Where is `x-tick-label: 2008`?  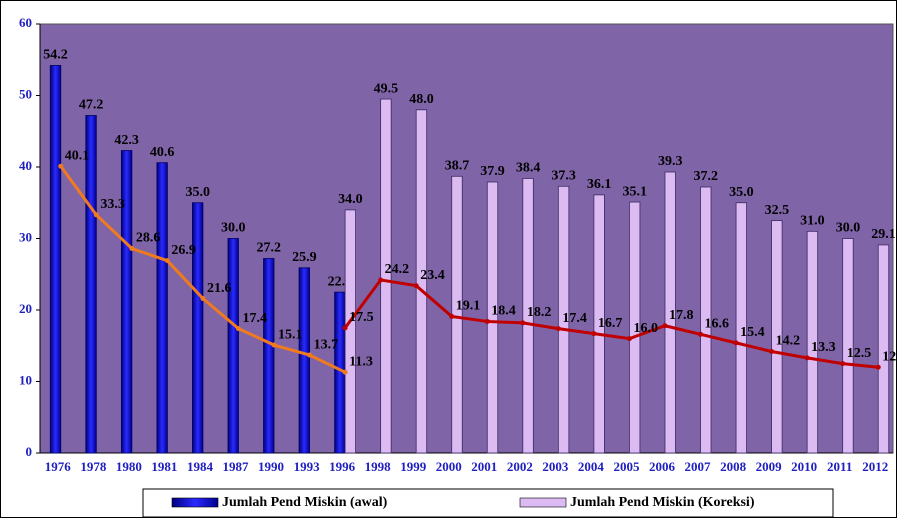 x-tick-label: 2008 is located at coordinates (733, 466).